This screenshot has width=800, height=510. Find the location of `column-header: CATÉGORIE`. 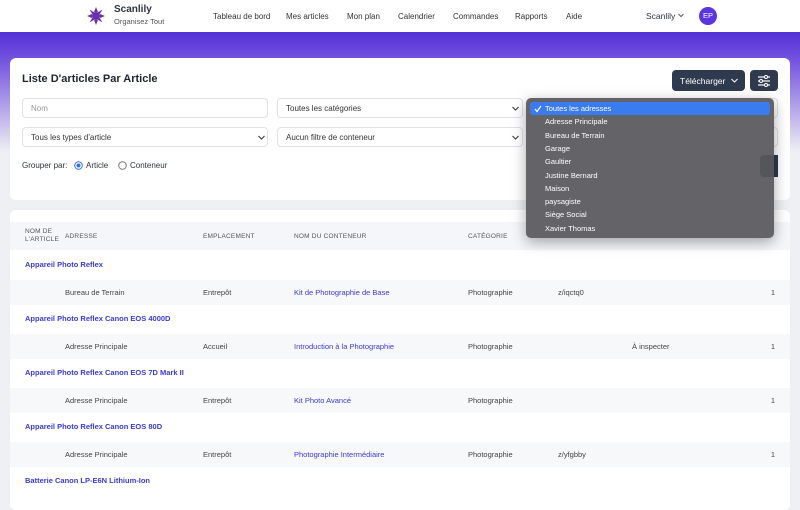

column-header: CATÉGORIE is located at coordinates (488, 236).